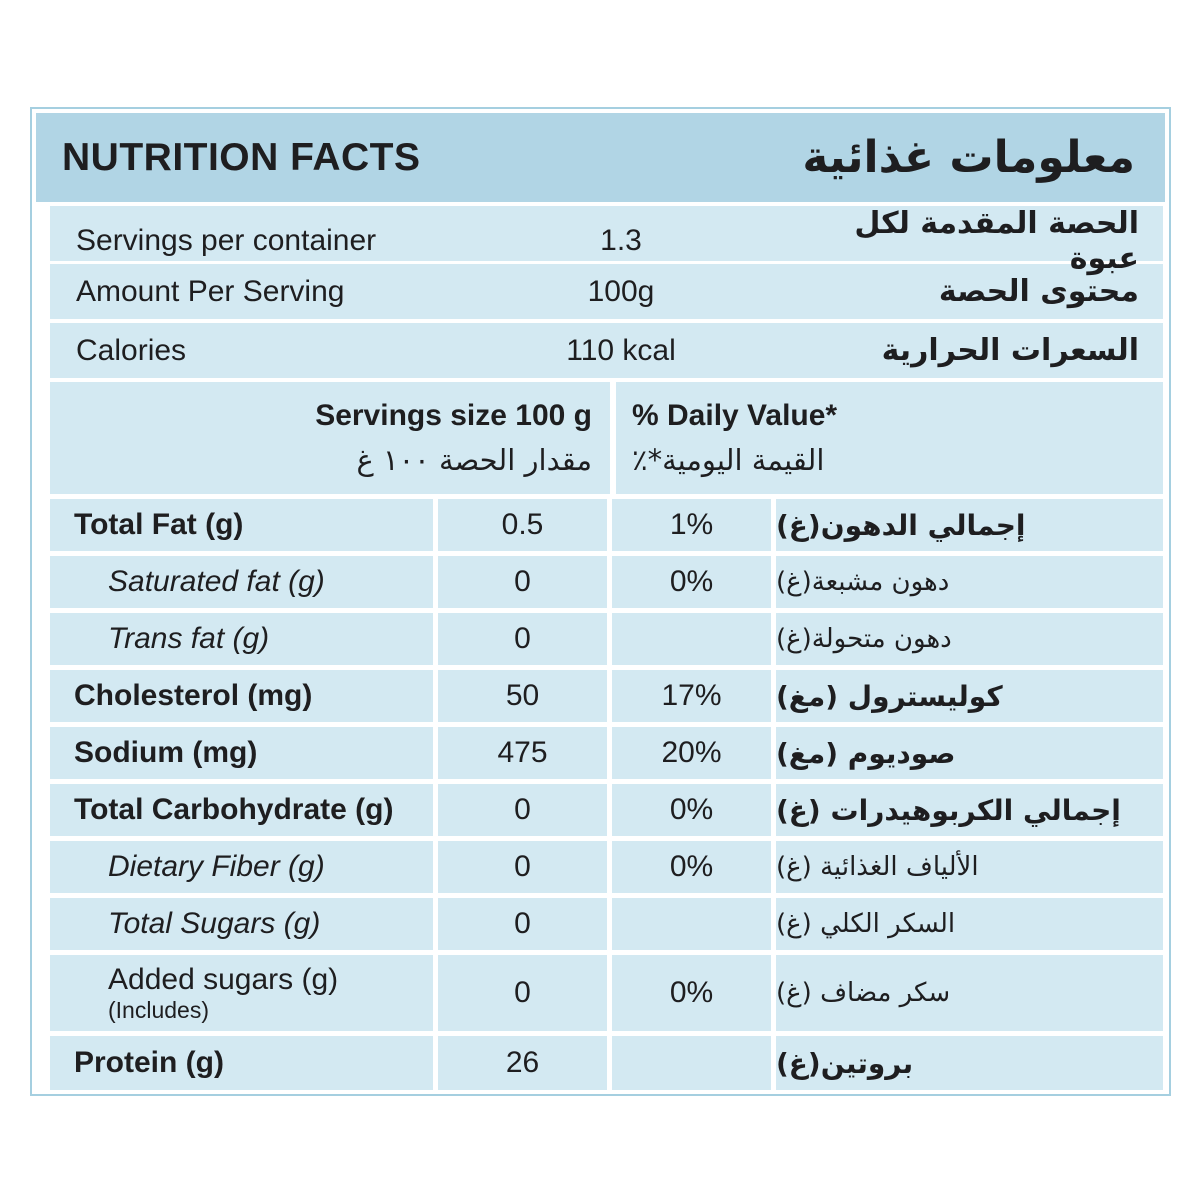 Image resolution: width=1200 pixels, height=1200 pixels. Describe the element at coordinates (241, 525) in the screenshot. I see `nutrient-name-en: Total Fat (g)` at that location.